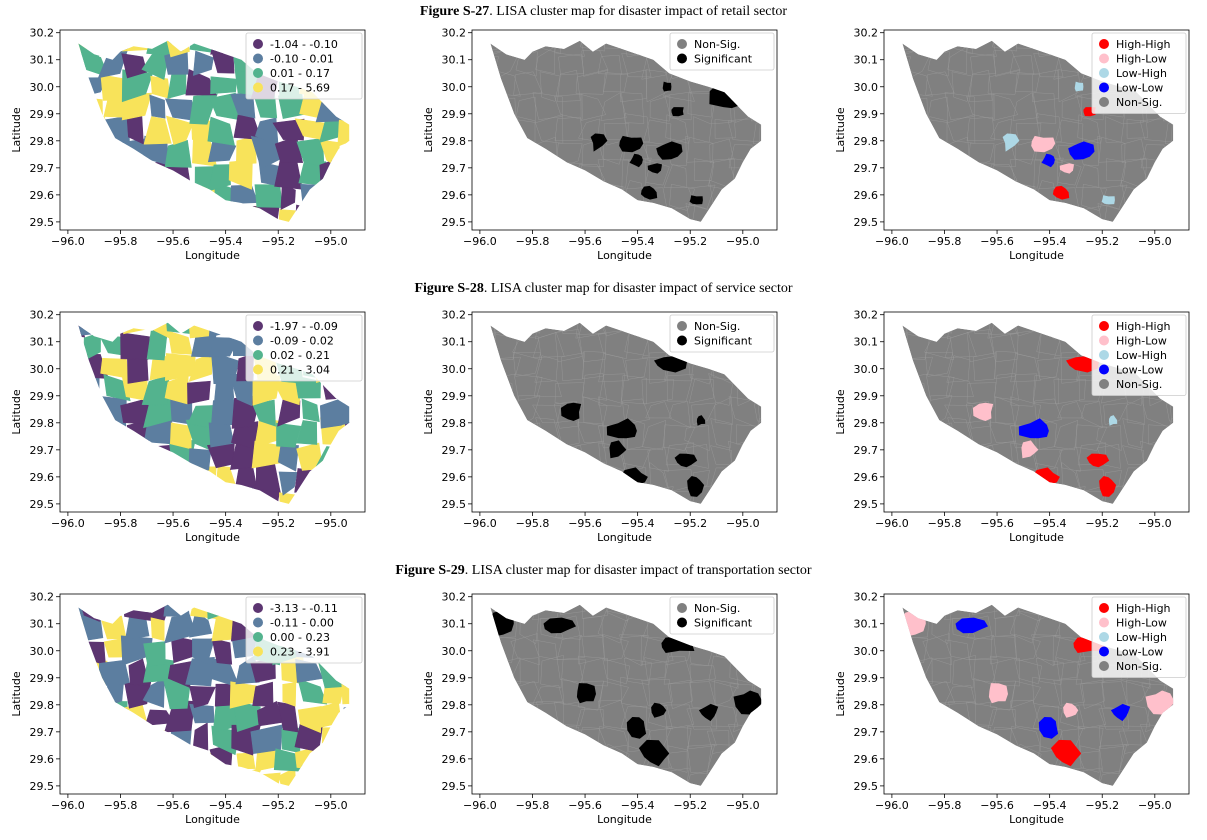  Describe the element at coordinates (212, 412) in the screenshot. I see `axes-frame` at that location.